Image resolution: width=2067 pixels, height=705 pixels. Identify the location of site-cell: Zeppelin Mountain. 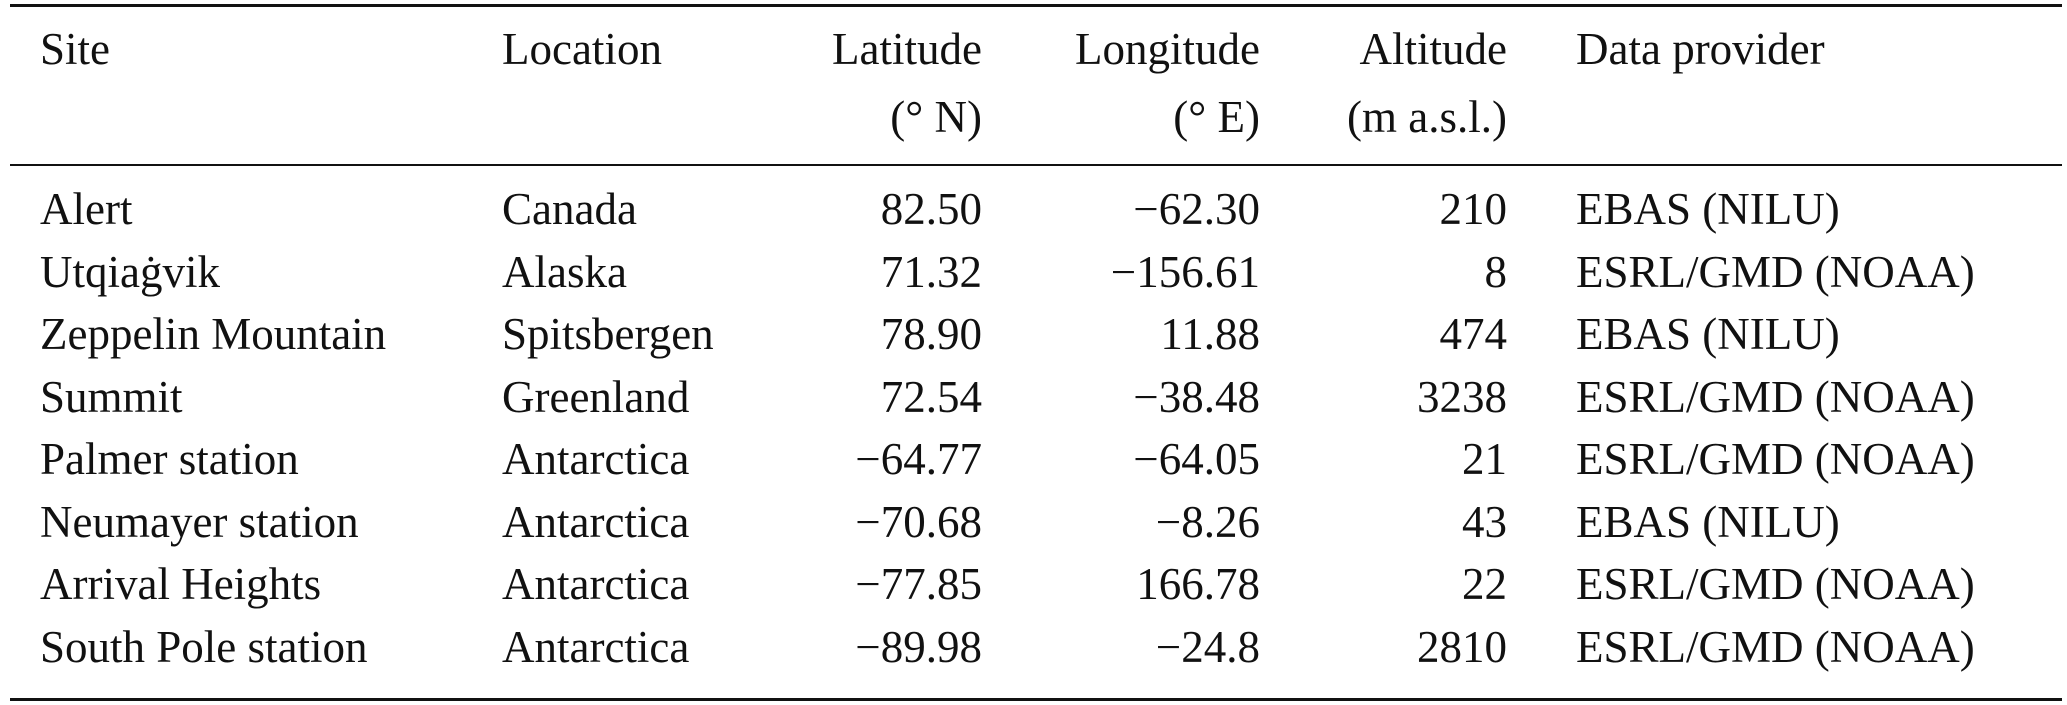
(213, 334).